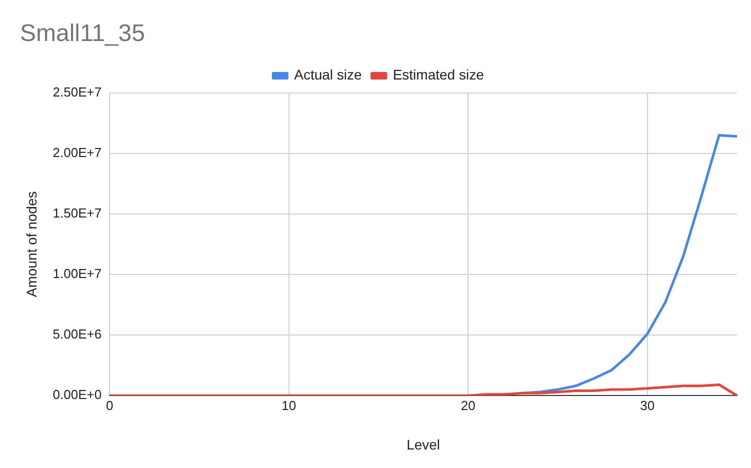 This screenshot has height=468, width=751. Describe the element at coordinates (468, 405) in the screenshot. I see `x-tick-label: 20` at that location.